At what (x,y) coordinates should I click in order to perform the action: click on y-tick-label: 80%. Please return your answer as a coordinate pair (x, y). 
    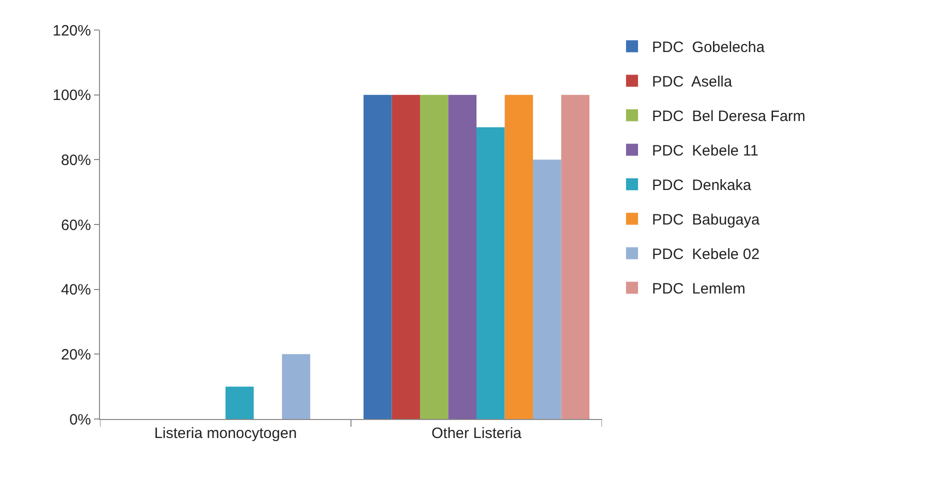
    Looking at the image, I should click on (75, 160).